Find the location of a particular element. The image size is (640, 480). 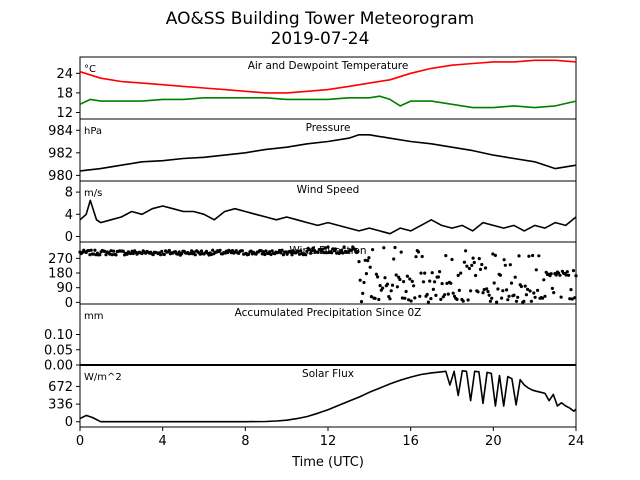

x-tick-label: 20 is located at coordinates (493, 441).